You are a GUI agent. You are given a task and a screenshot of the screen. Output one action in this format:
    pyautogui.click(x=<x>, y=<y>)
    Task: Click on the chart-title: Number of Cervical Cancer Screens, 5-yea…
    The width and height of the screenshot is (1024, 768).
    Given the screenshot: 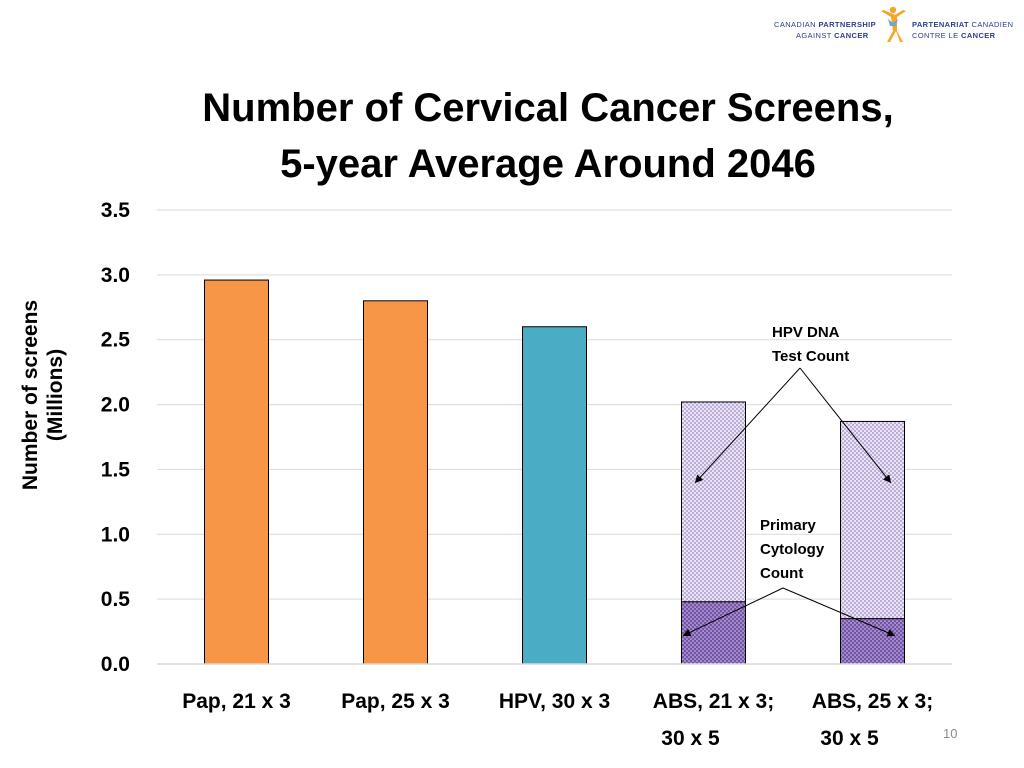 What is the action you would take?
    pyautogui.click(x=548, y=136)
    